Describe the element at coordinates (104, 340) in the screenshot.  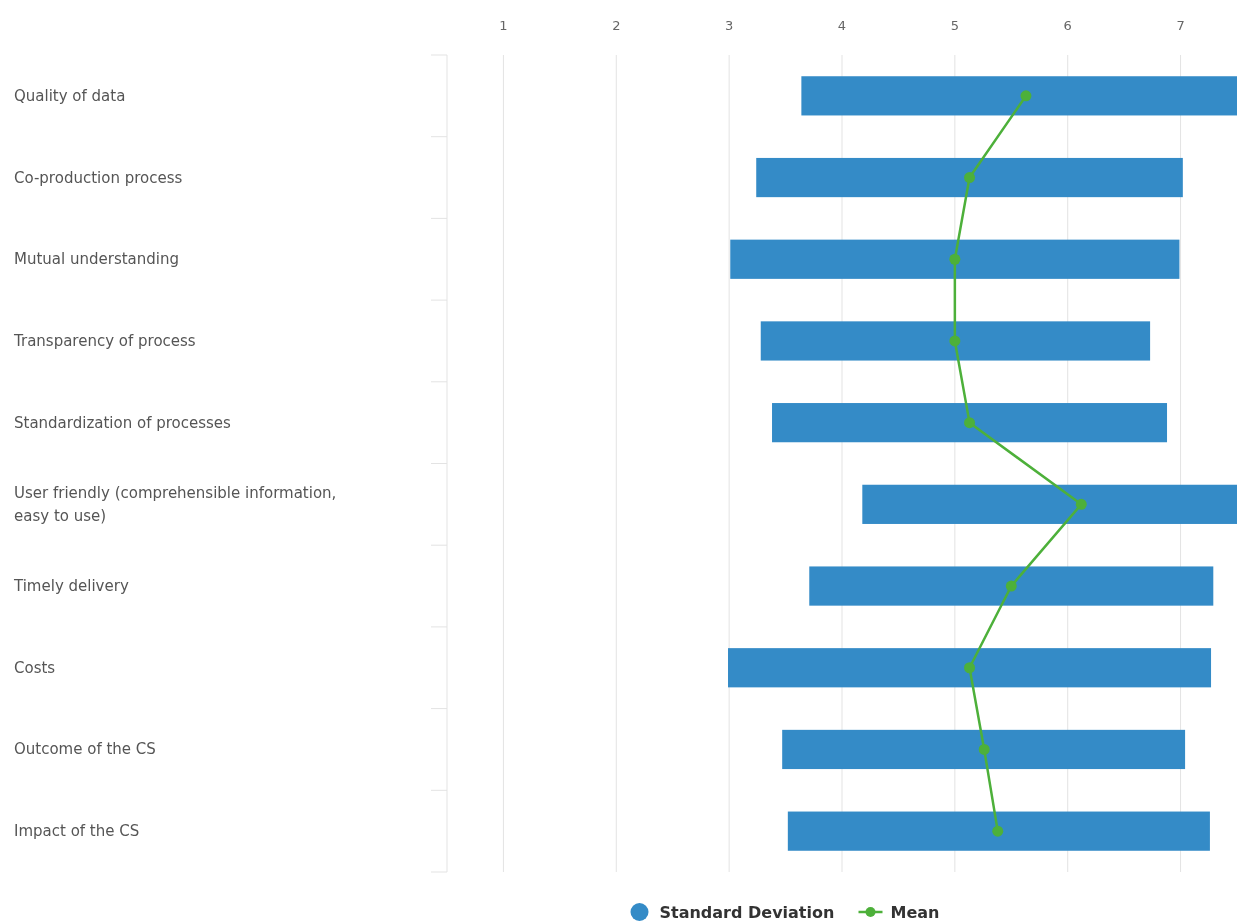
I see `y-tick-label: Transparency of process` at that location.